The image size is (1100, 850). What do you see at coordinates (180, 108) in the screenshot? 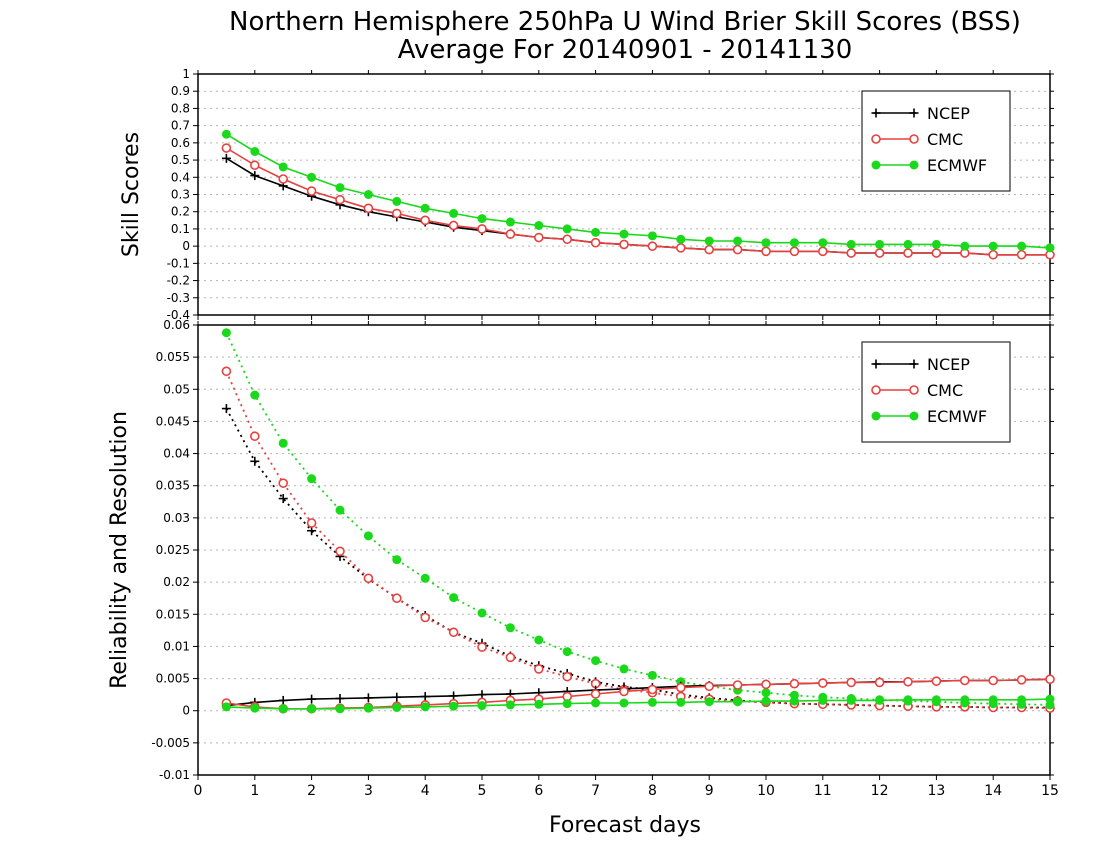
I see `y-tick-label: 0.8` at bounding box center [180, 108].